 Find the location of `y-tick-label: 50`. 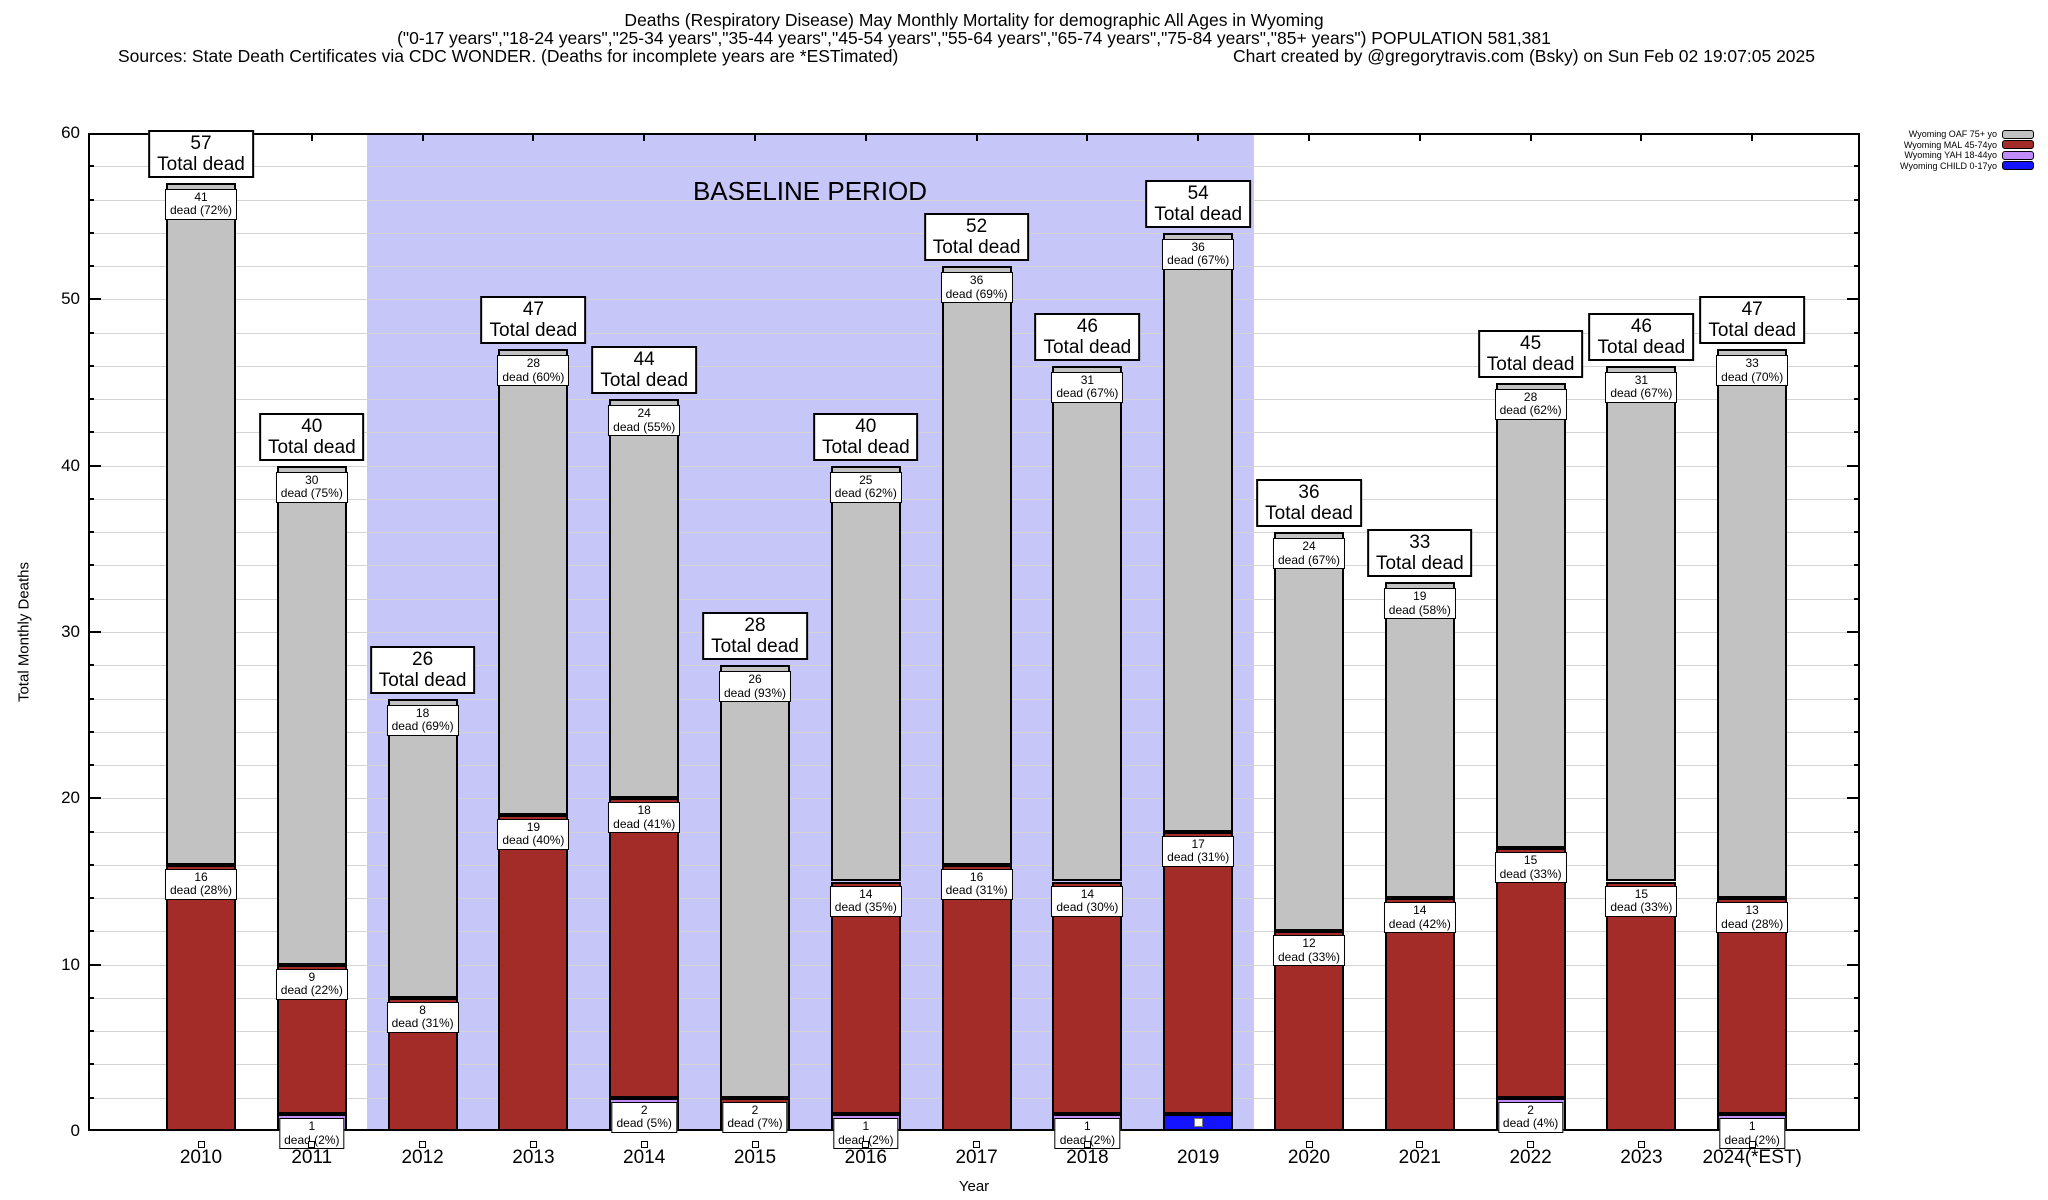

y-tick-label: 50 is located at coordinates (70, 299).